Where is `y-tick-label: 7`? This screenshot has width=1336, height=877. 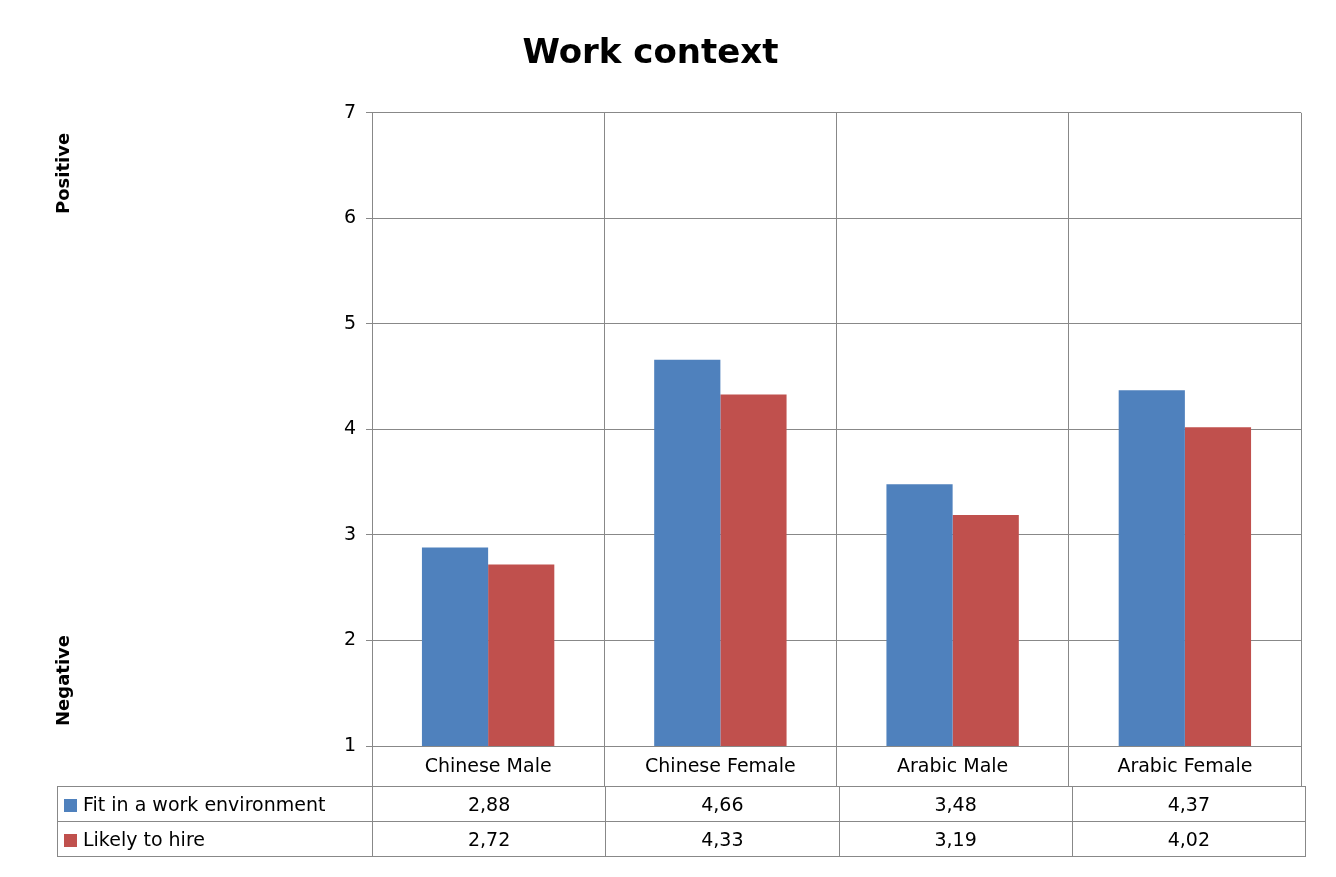
y-tick-label: 7 is located at coordinates (349, 110).